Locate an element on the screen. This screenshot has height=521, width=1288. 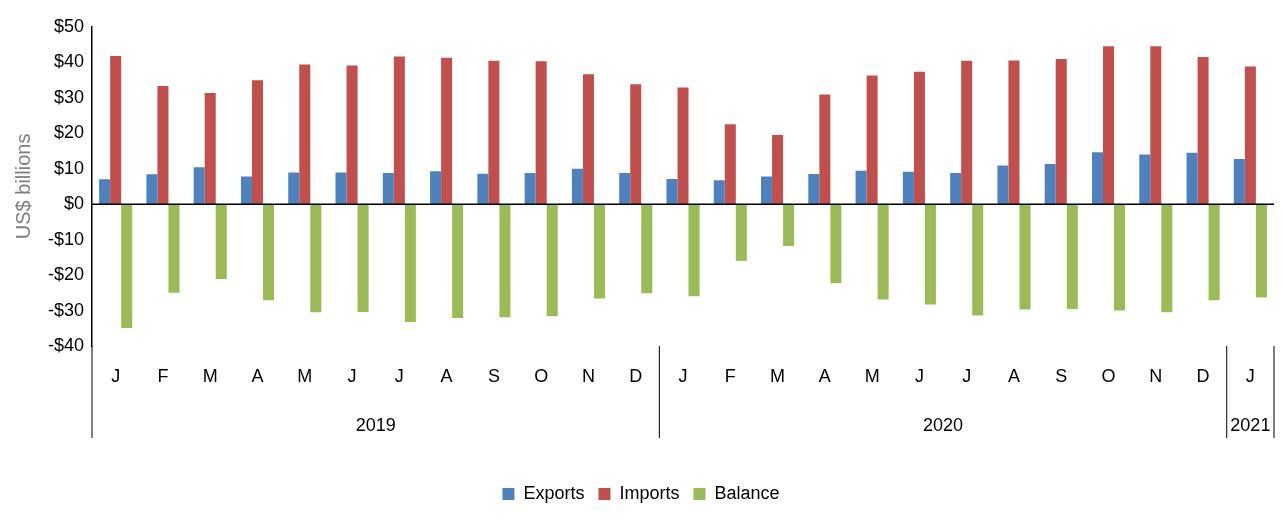
y-axis-title: US$ billions is located at coordinates (22, 186).